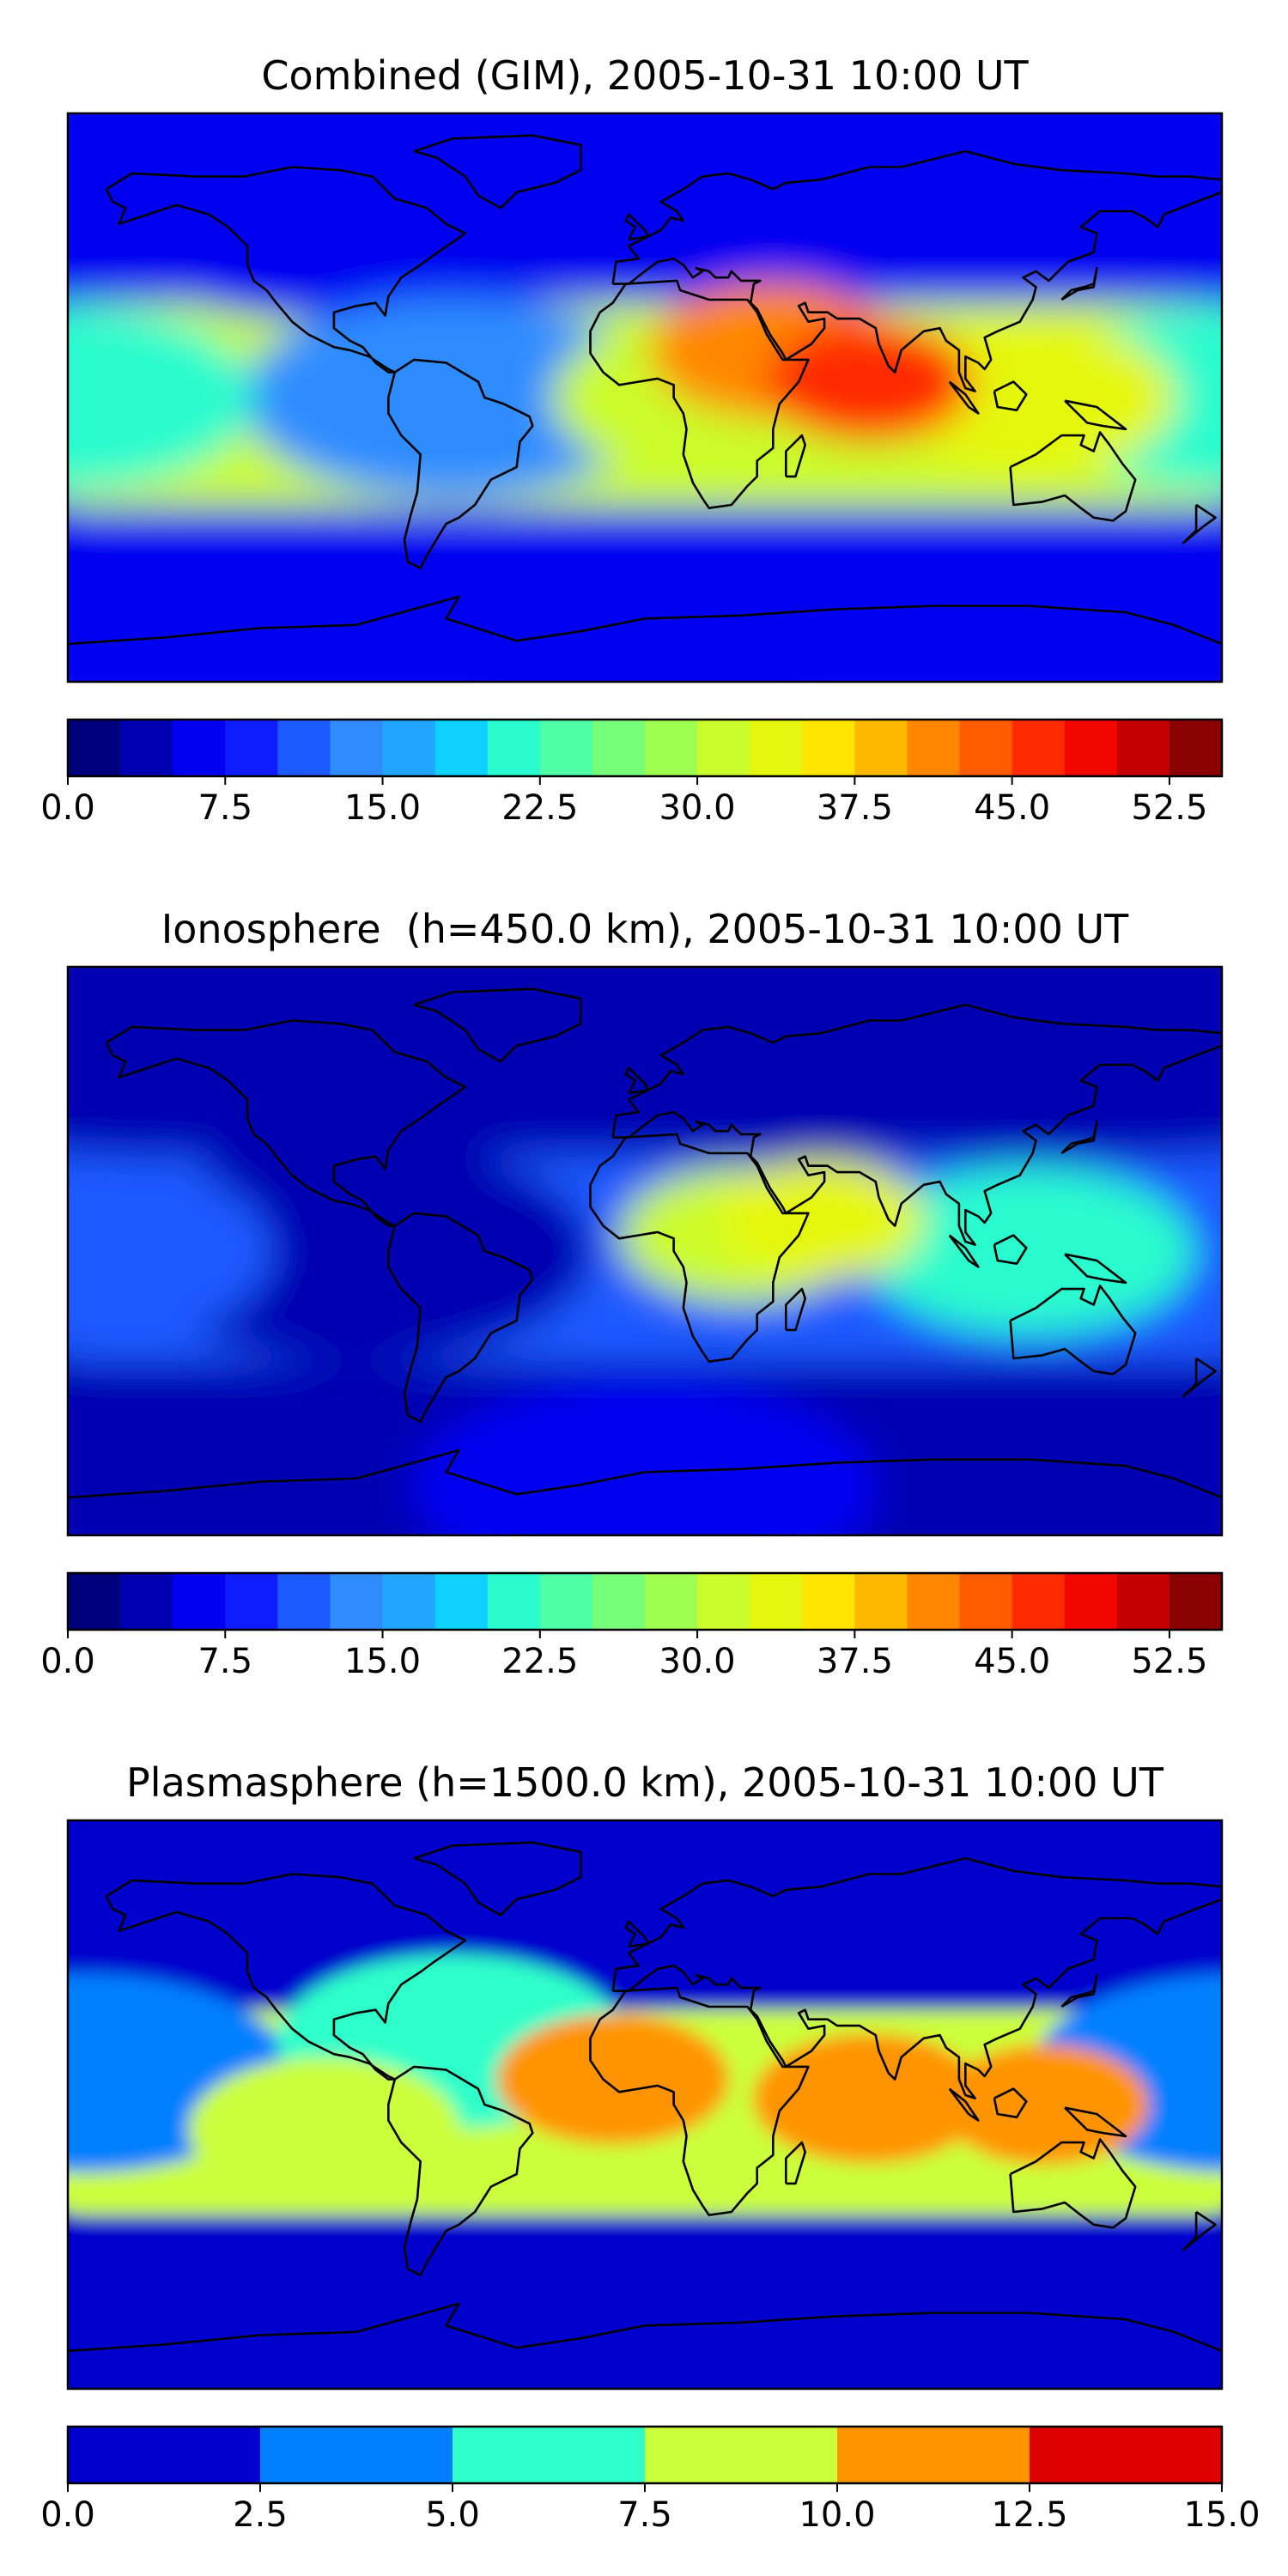 The width and height of the screenshot is (1288, 2576). What do you see at coordinates (452, 2515) in the screenshot?
I see `colorbar-tick-label: 5.0` at bounding box center [452, 2515].